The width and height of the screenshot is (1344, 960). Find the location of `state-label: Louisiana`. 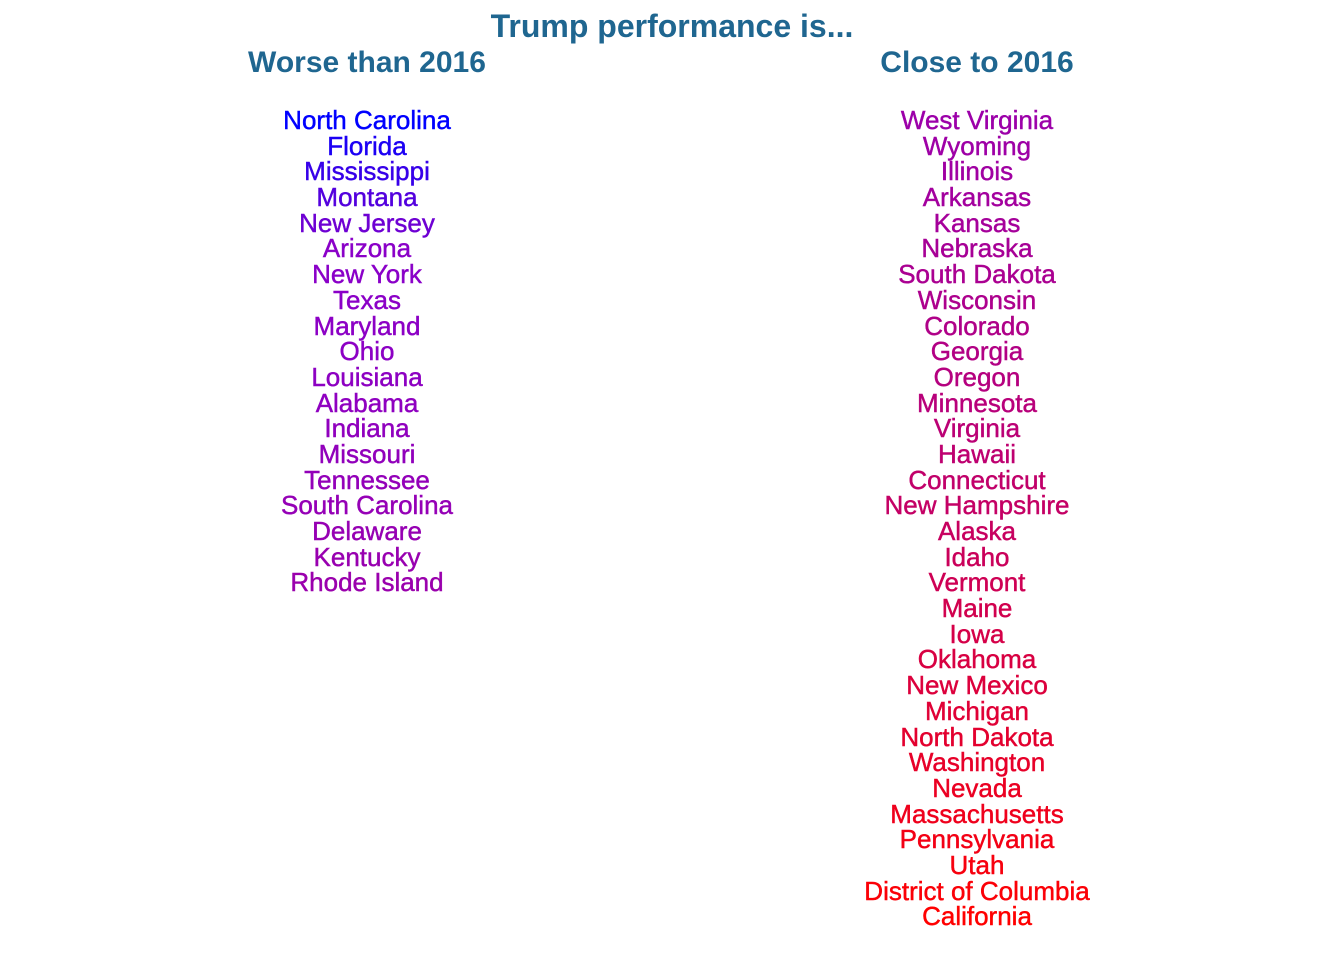

state-label: Louisiana is located at coordinates (367, 376).